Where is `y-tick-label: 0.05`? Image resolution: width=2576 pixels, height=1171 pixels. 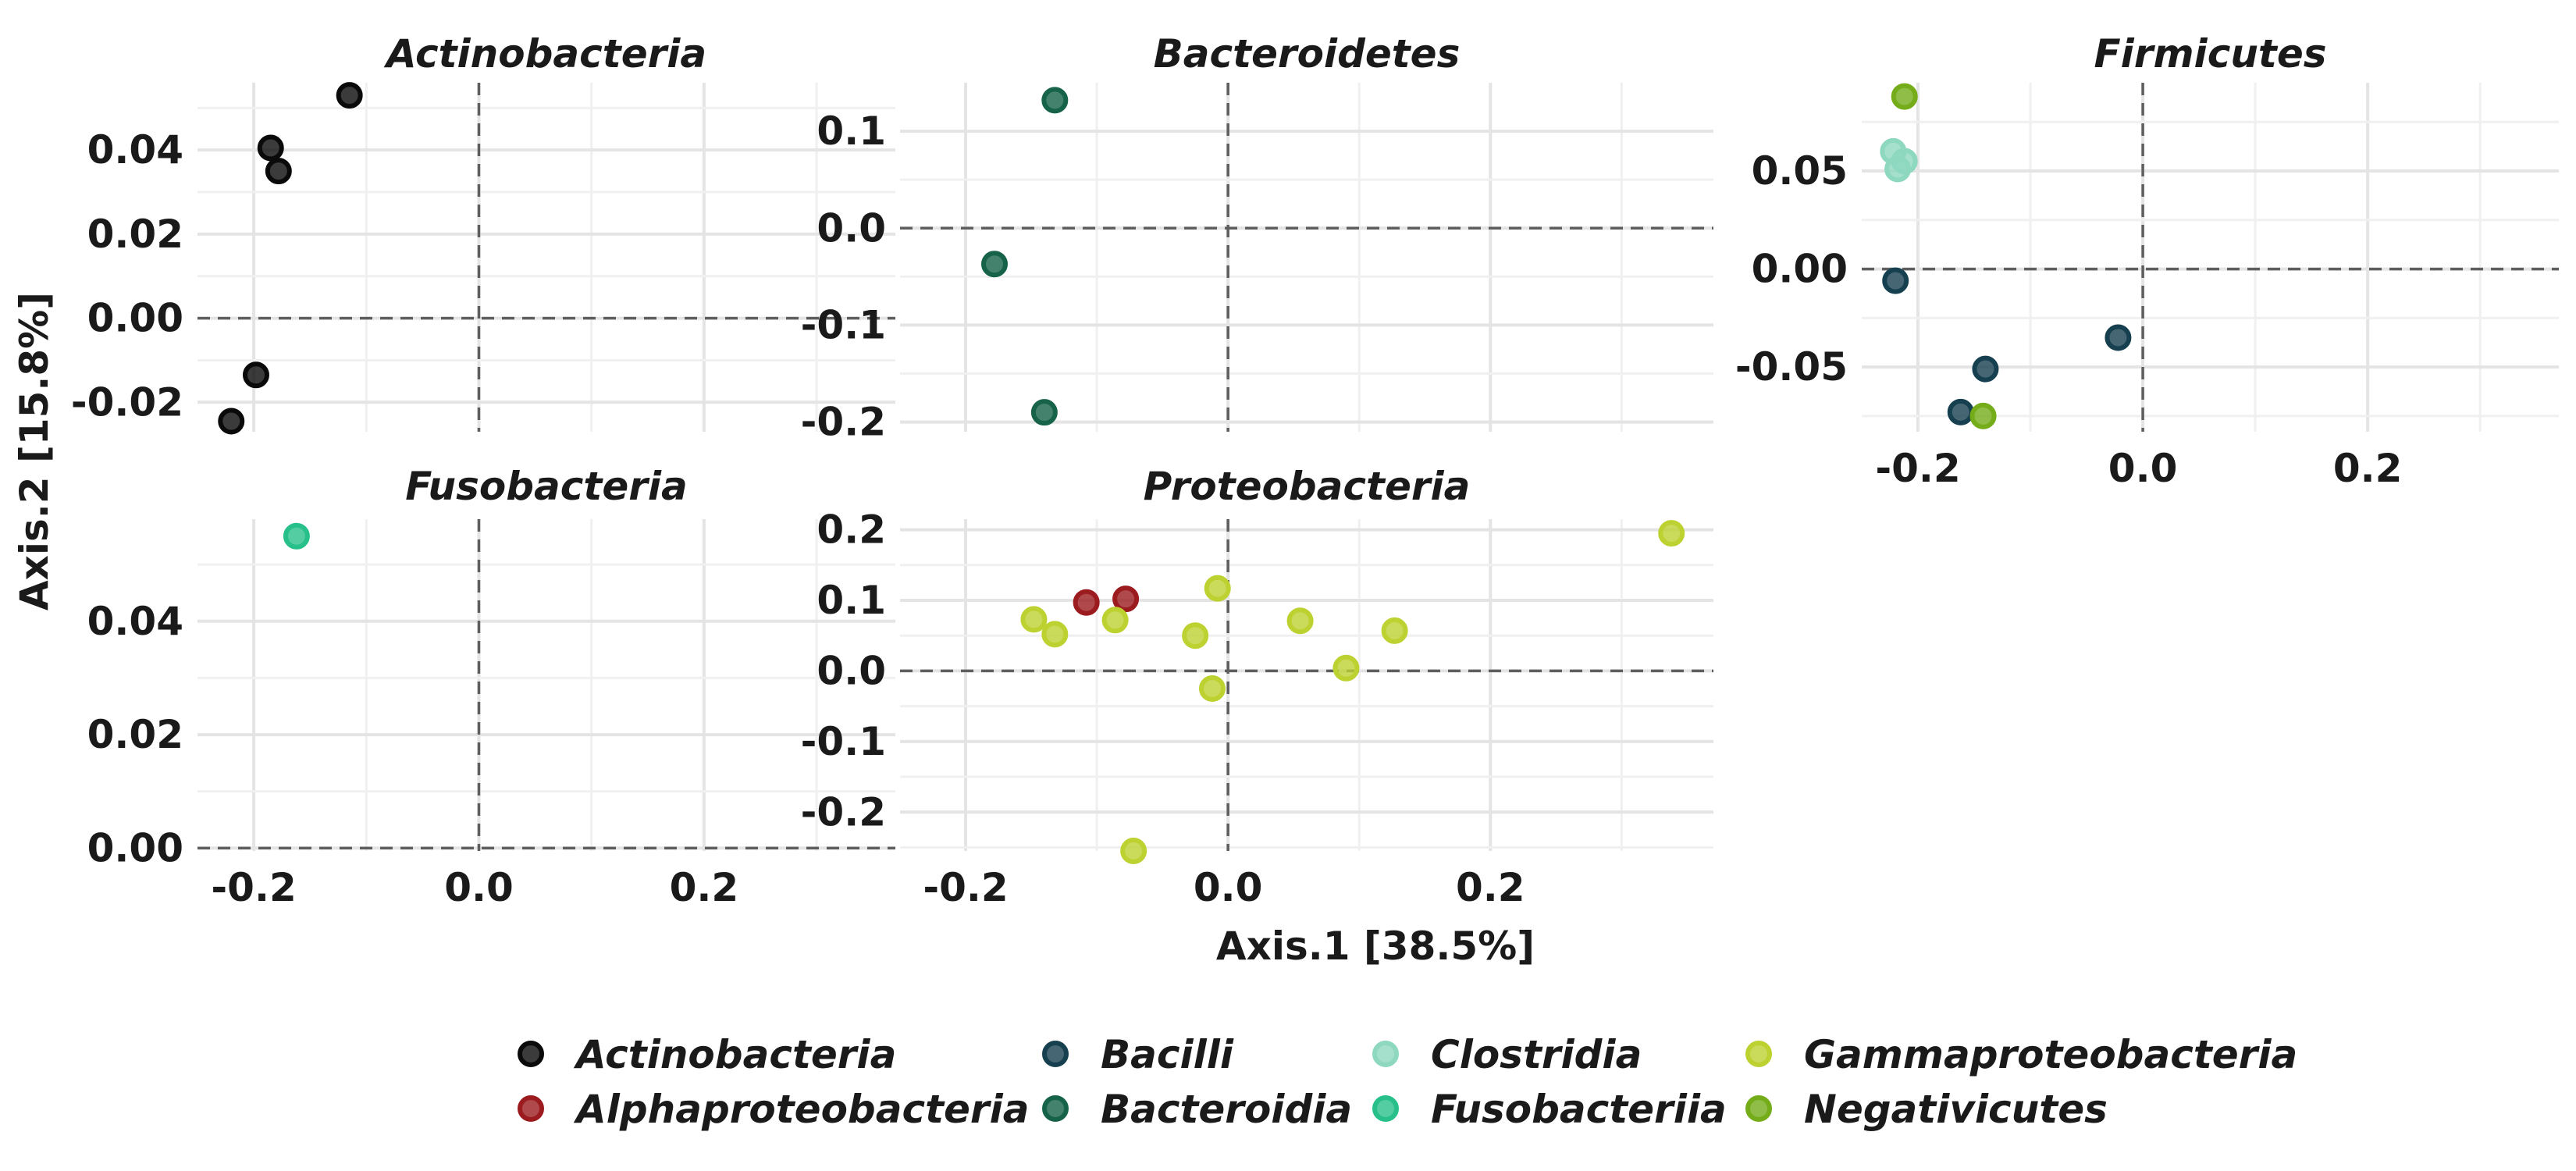
y-tick-label: 0.05 is located at coordinates (1800, 171).